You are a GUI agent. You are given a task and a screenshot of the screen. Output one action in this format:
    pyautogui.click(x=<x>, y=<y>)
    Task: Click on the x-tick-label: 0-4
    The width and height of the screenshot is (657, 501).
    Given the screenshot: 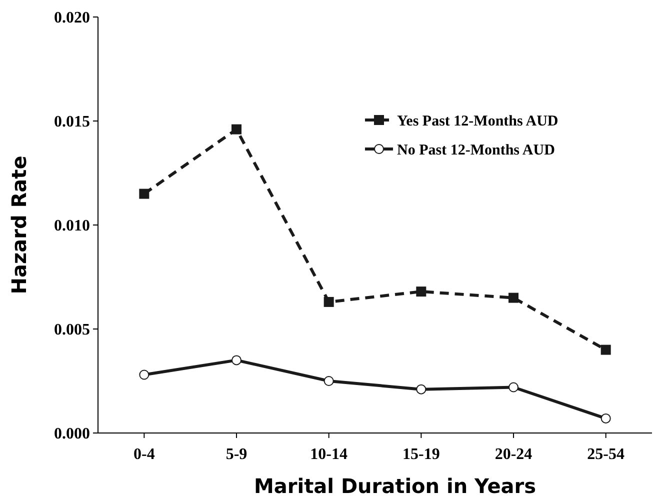 What is the action you would take?
    pyautogui.click(x=144, y=454)
    